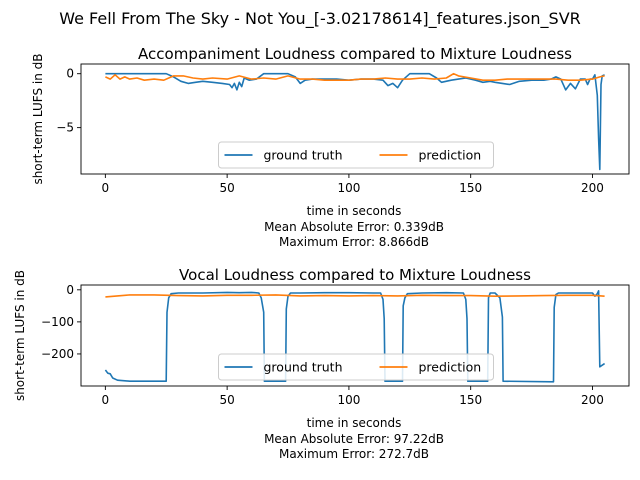 The width and height of the screenshot is (640, 480). Describe the element at coordinates (354, 454) in the screenshot. I see `error-summary: Maximum Error: 272.7dB` at that location.